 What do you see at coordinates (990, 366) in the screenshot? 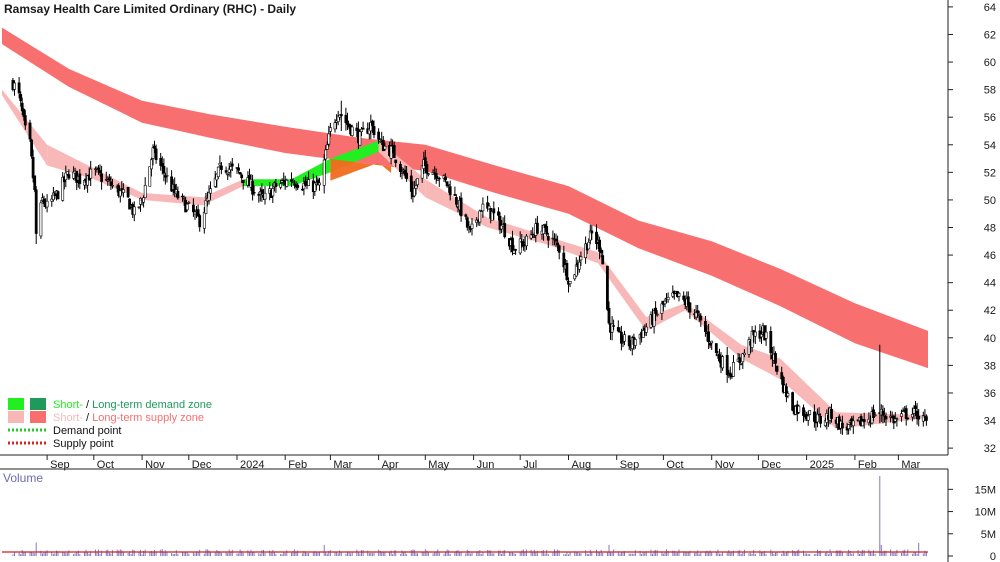
I see `price-tick-label: 38` at bounding box center [990, 366].